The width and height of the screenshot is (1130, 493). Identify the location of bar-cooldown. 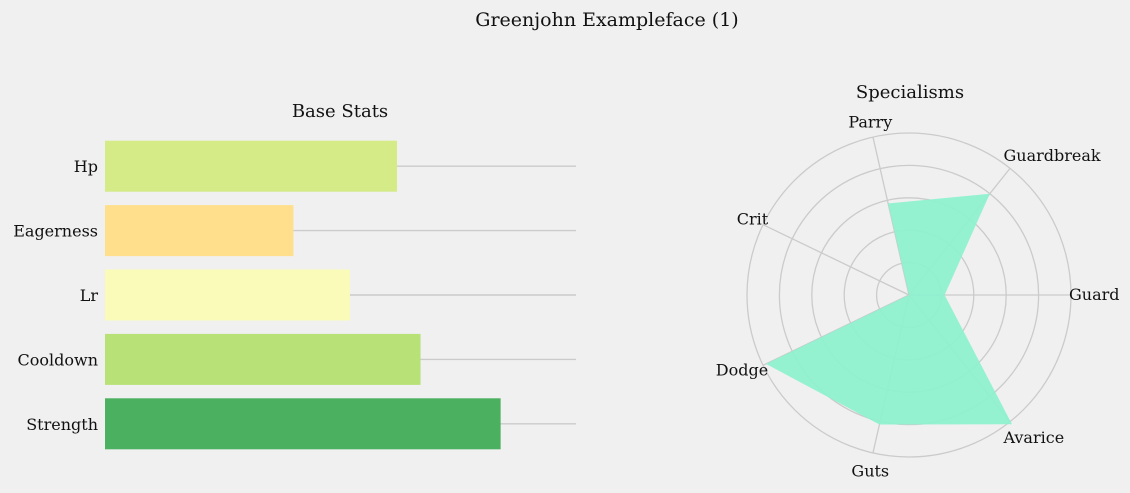
(263, 359).